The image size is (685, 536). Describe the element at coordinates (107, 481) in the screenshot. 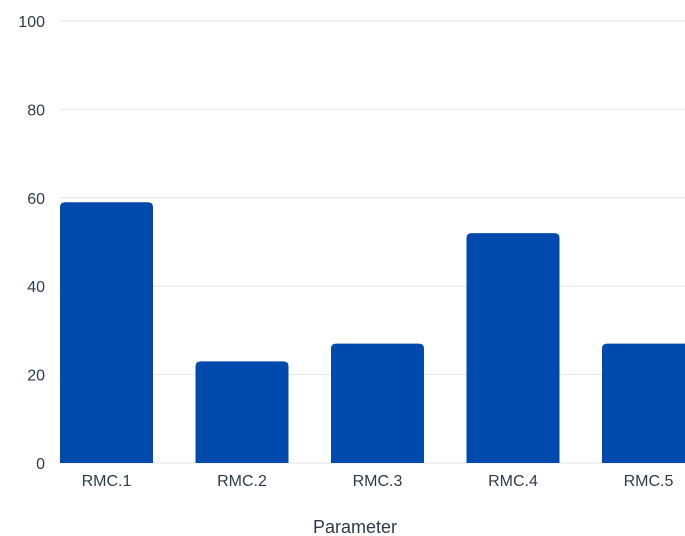

I see `x-tick-label: RMC.1` at that location.